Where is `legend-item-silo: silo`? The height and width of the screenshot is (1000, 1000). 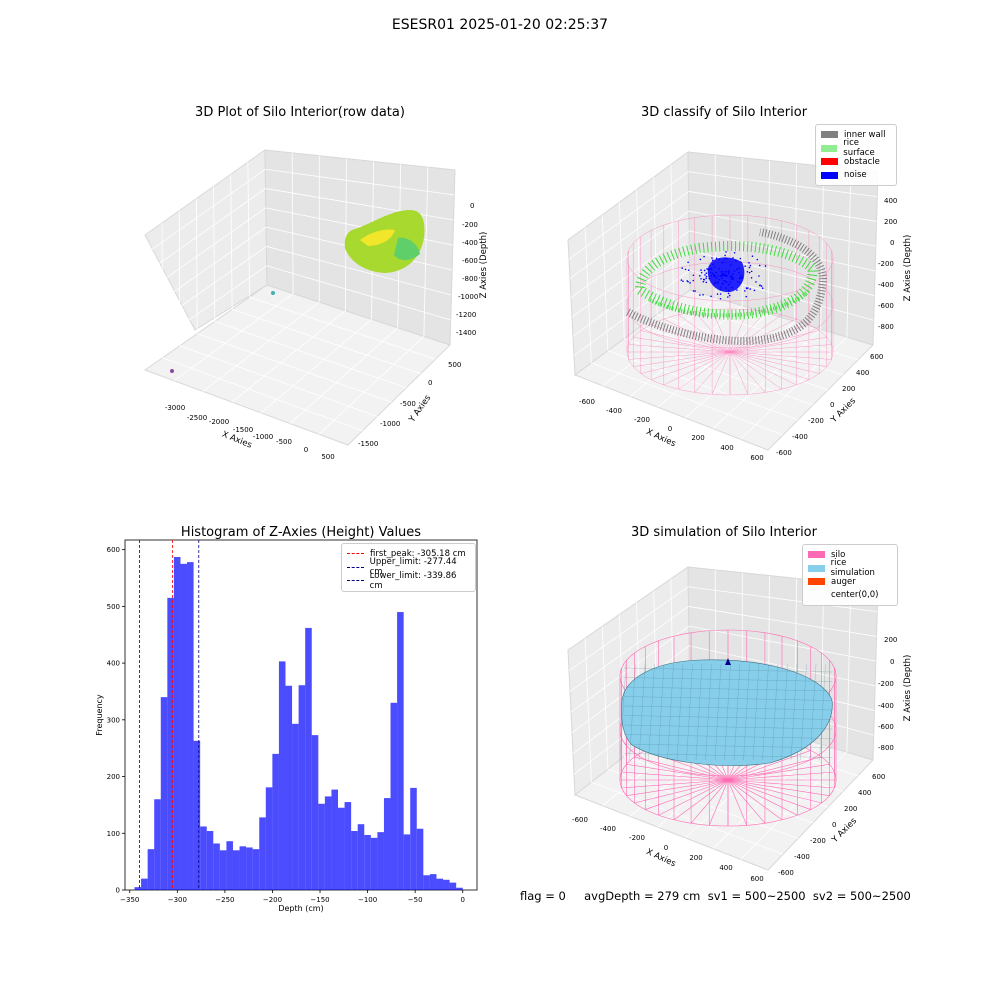 legend-item-silo: silo is located at coordinates (850, 555).